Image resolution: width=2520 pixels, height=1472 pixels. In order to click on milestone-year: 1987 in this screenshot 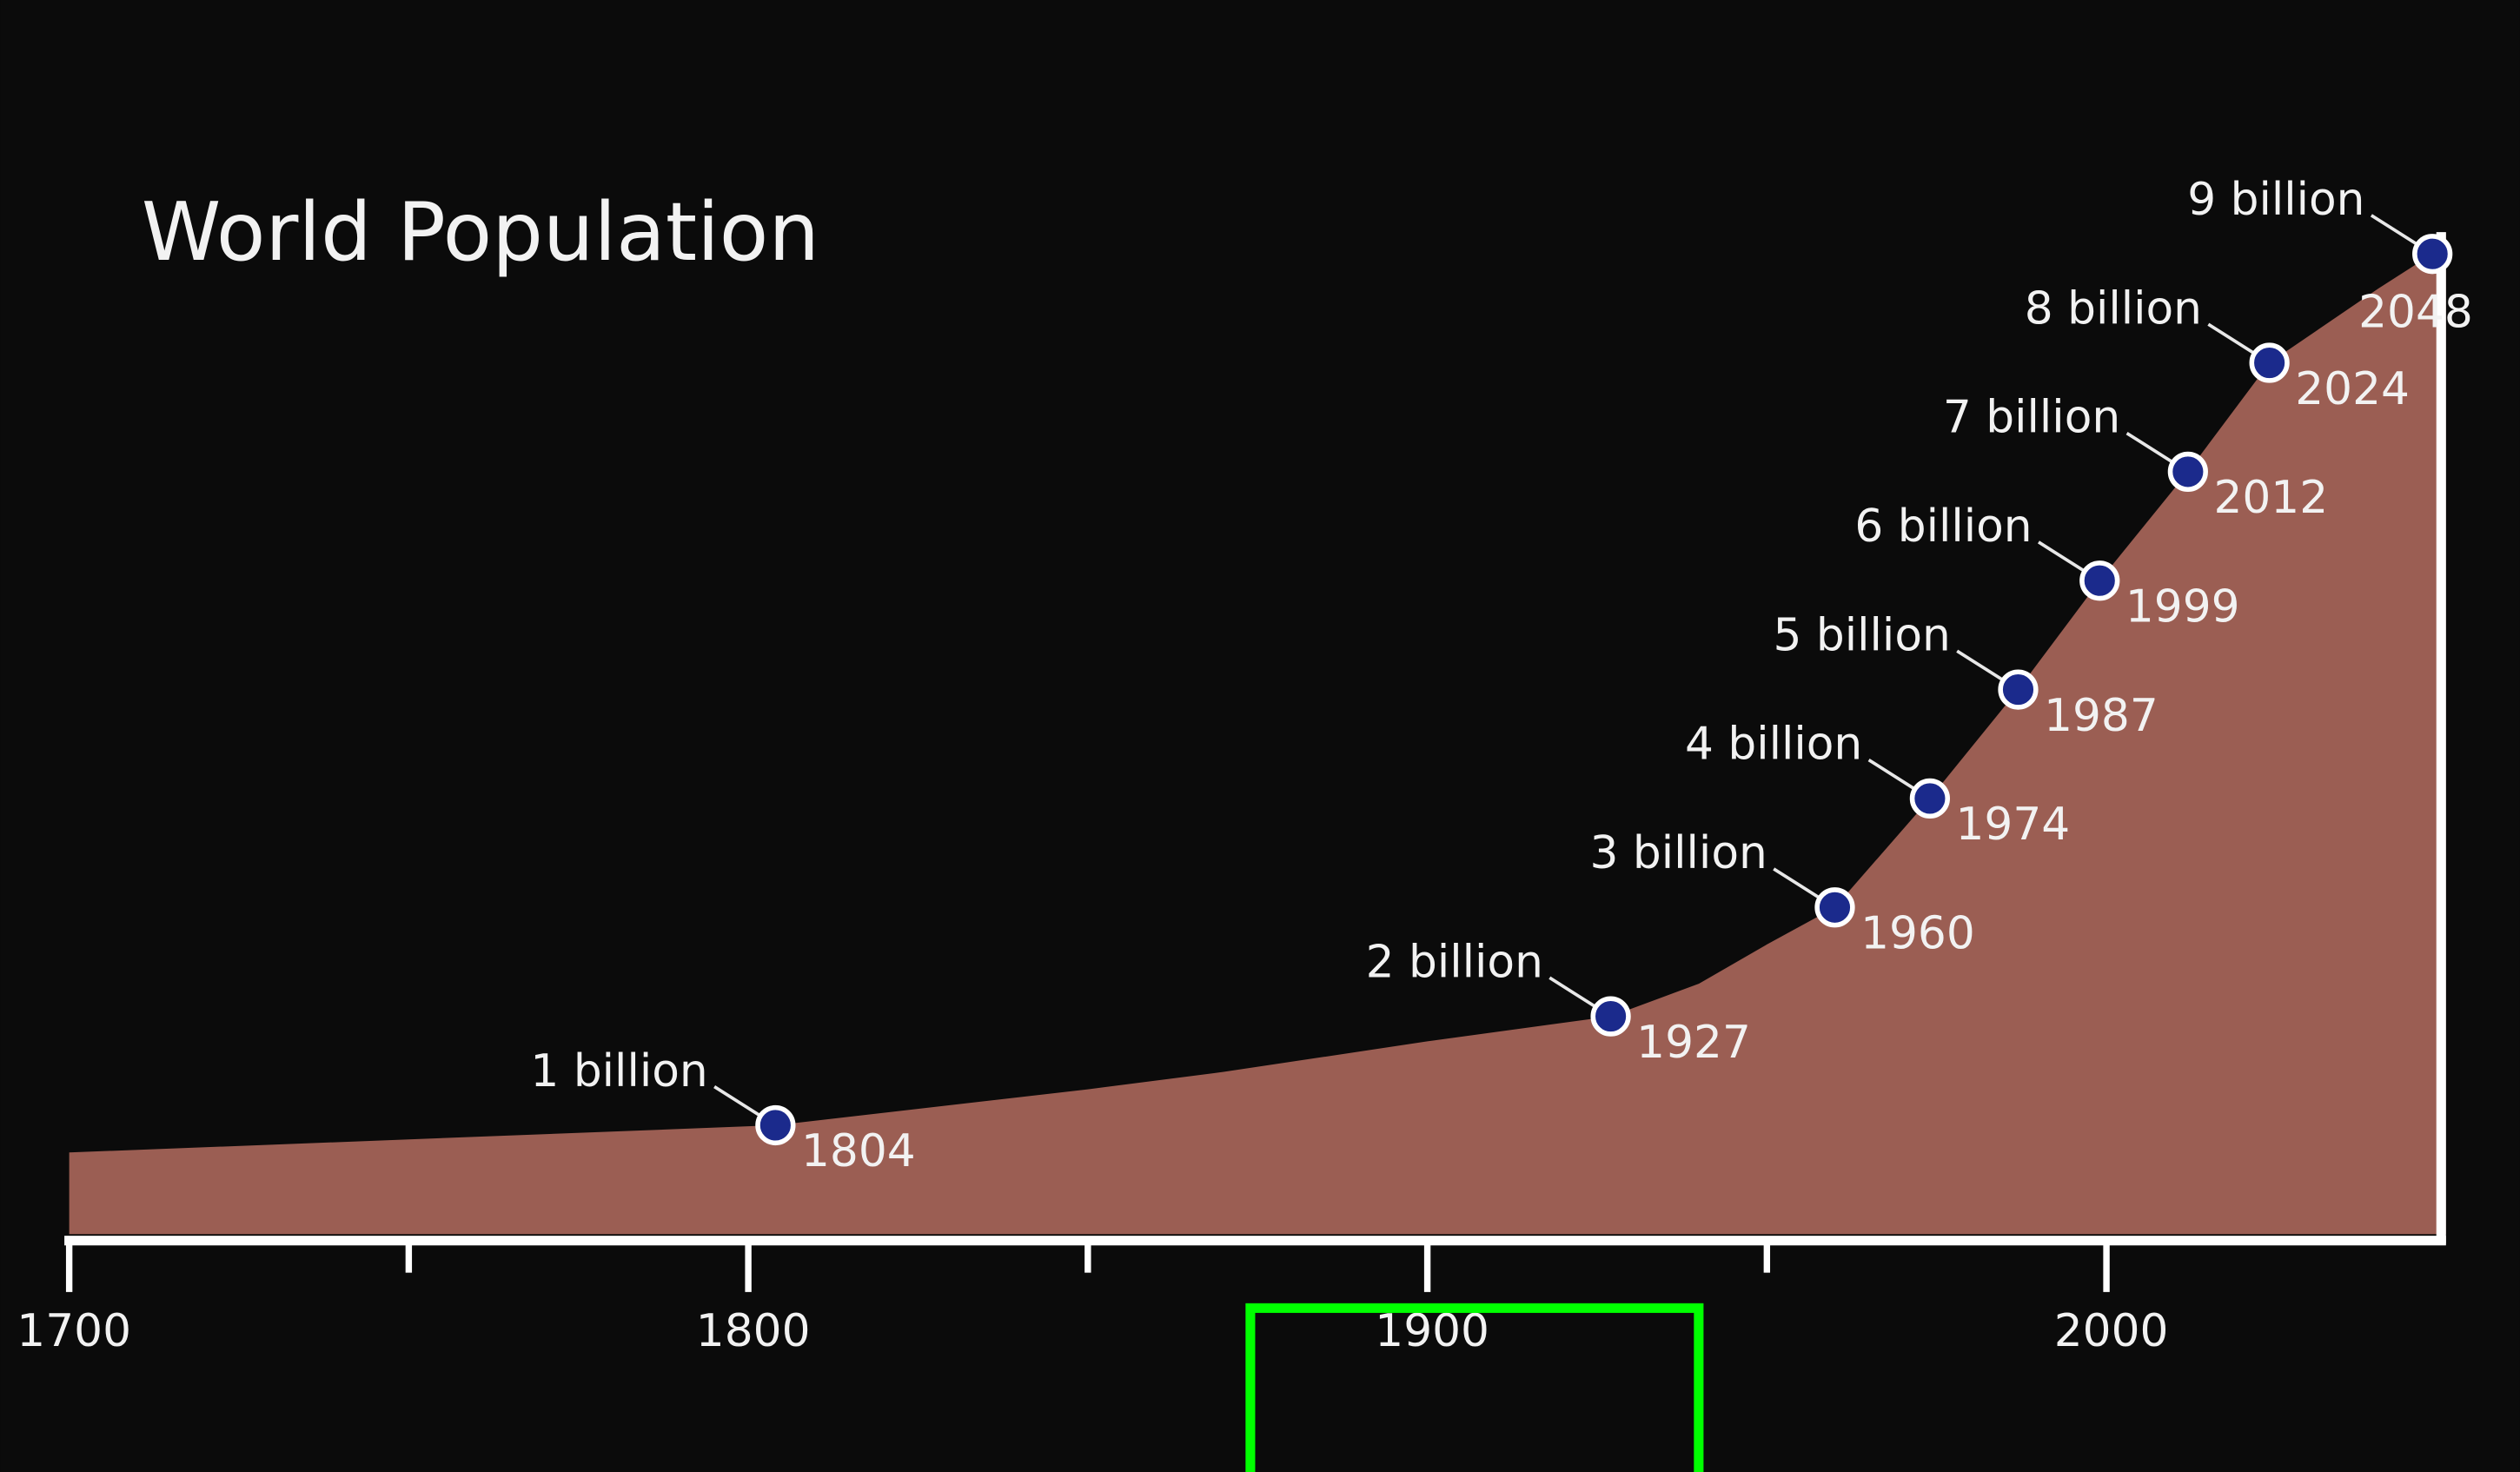, I will do `click(2101, 716)`.